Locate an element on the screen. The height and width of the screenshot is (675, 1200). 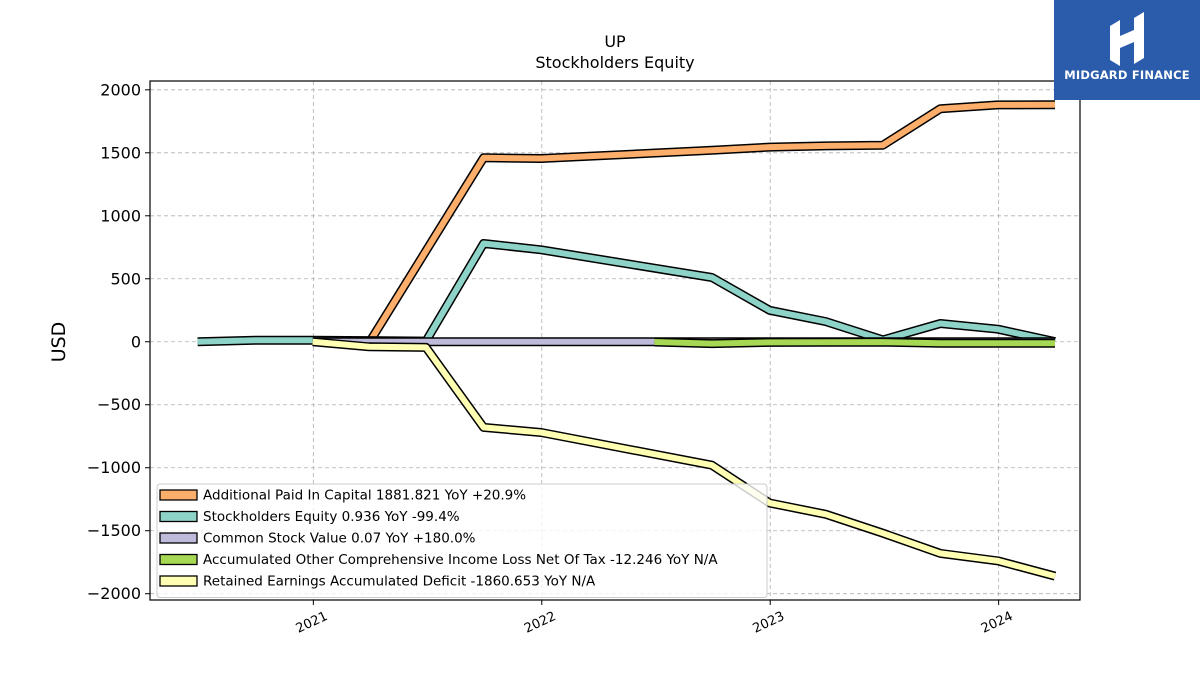
logo-mark-icon is located at coordinates (1127, 39).